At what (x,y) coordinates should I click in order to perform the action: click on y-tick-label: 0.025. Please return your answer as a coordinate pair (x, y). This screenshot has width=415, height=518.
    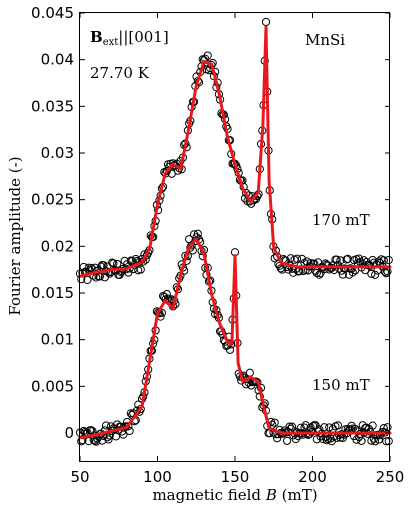
    Looking at the image, I should click on (52, 200).